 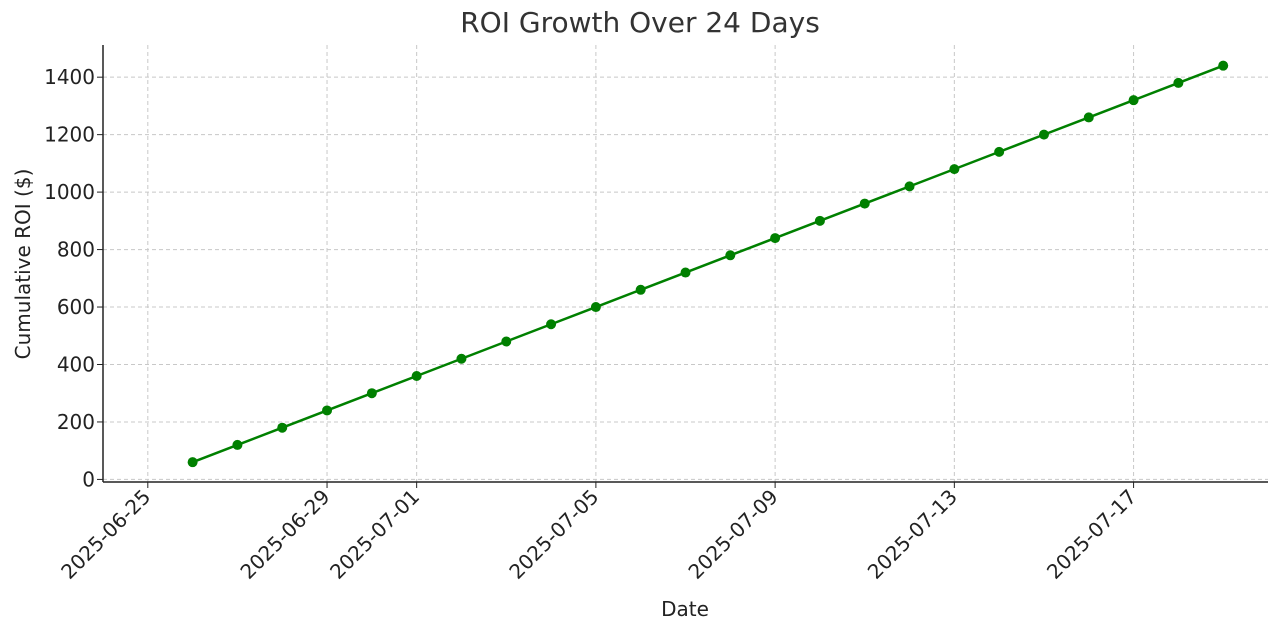 What do you see at coordinates (76, 307) in the screenshot?
I see `y-tick-label: 600` at bounding box center [76, 307].